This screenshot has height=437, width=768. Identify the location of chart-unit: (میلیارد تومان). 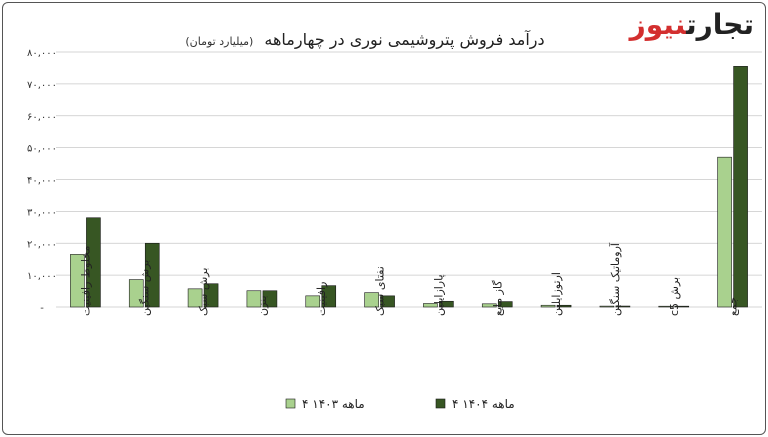
(219, 41).